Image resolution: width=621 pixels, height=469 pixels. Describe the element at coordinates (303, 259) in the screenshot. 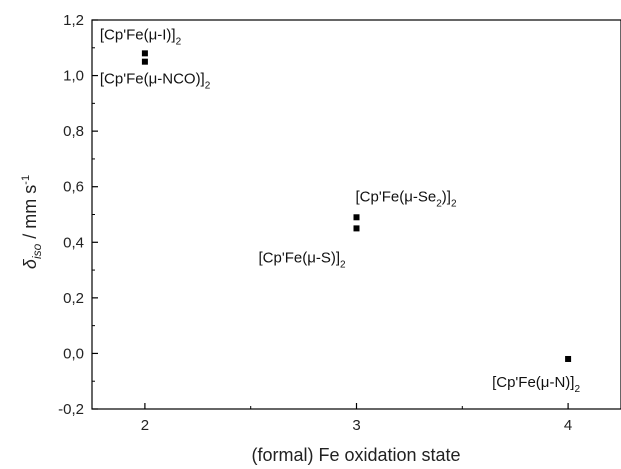

I see `point-label: [Cp'Fe(μ-S)]2` at that location.